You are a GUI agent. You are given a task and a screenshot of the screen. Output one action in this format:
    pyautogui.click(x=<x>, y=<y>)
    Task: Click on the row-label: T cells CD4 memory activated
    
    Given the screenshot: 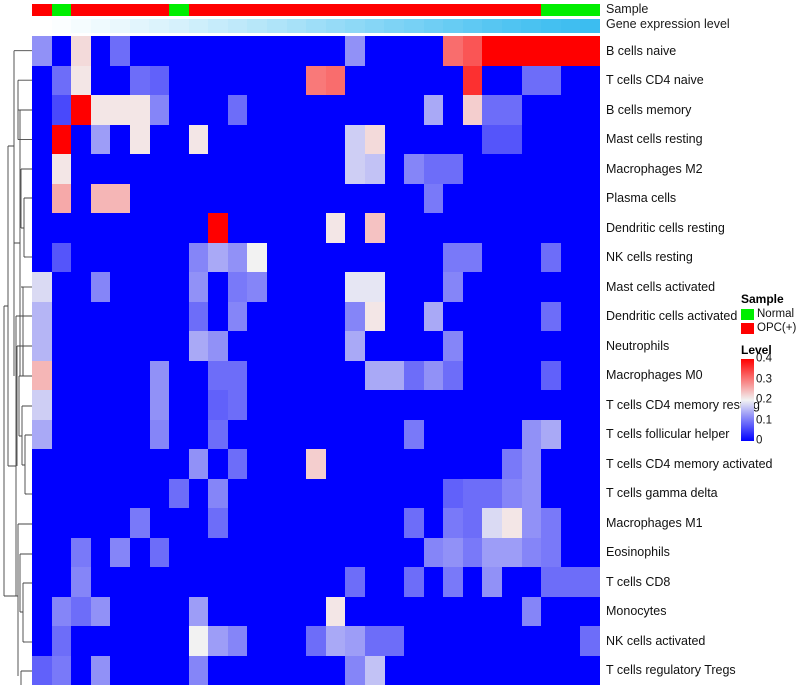 What is the action you would take?
    pyautogui.click(x=689, y=463)
    